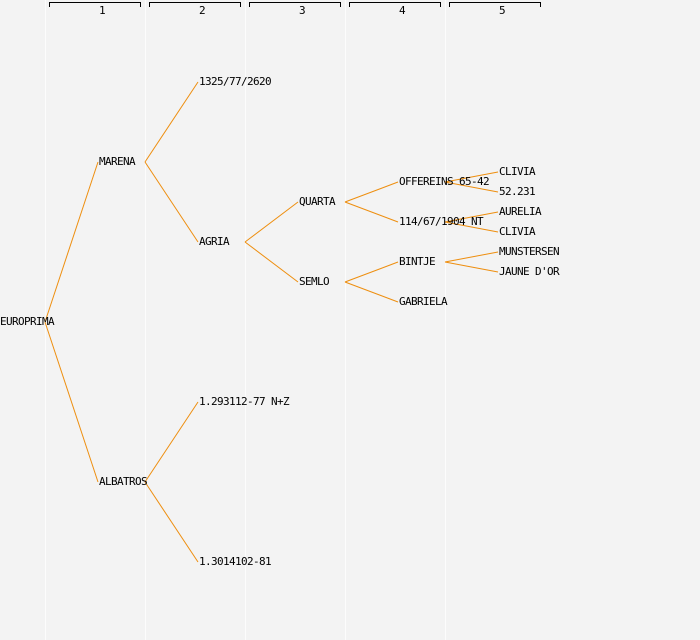  What do you see at coordinates (395, 9) in the screenshot?
I see `generation-header-4: 4` at bounding box center [395, 9].